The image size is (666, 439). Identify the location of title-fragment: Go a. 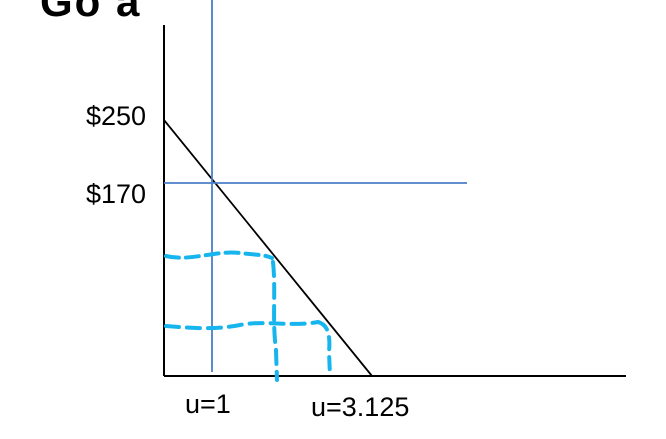
(91, 12).